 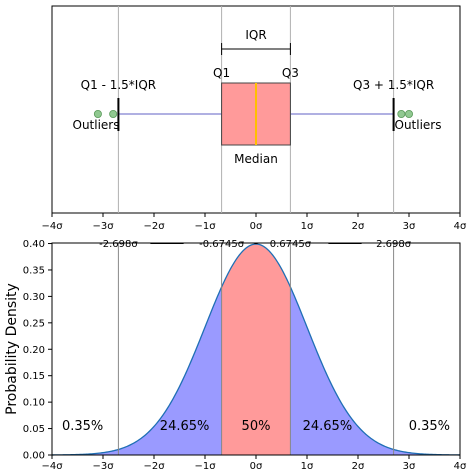 What do you see at coordinates (34, 456) in the screenshot?
I see `y-tick-label: 0.00` at bounding box center [34, 456].